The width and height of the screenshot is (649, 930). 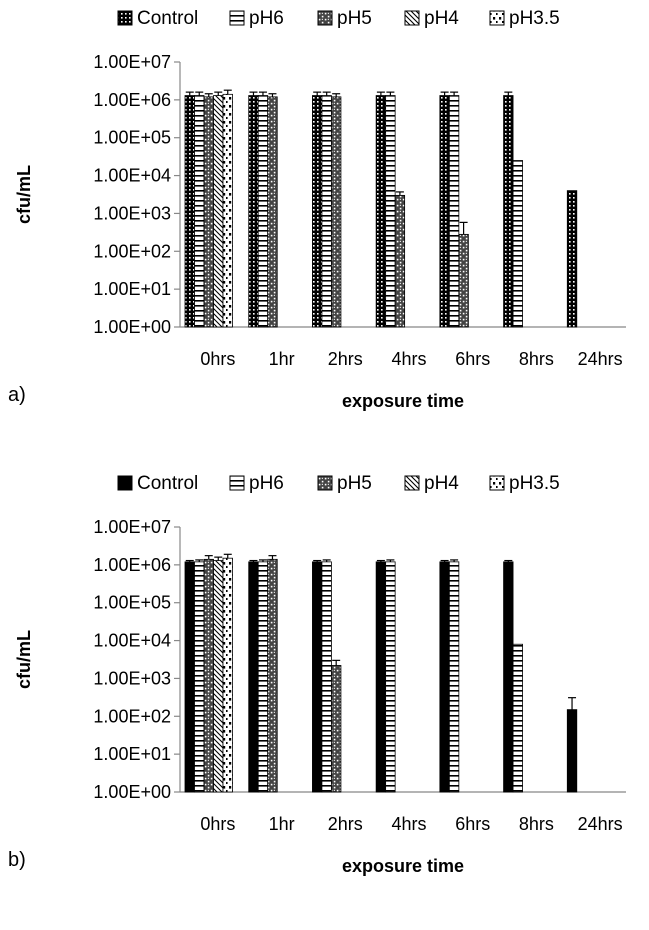 What do you see at coordinates (326, 93) in the screenshot?
I see `error-bar-ph6-2hrs` at bounding box center [326, 93].